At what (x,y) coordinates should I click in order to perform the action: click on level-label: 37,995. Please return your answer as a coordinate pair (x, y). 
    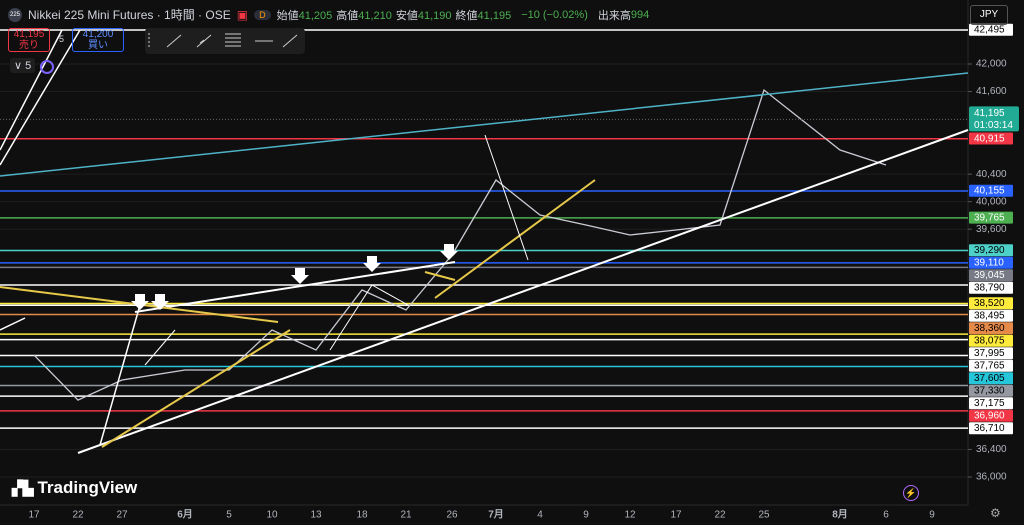
    Looking at the image, I should click on (989, 353).